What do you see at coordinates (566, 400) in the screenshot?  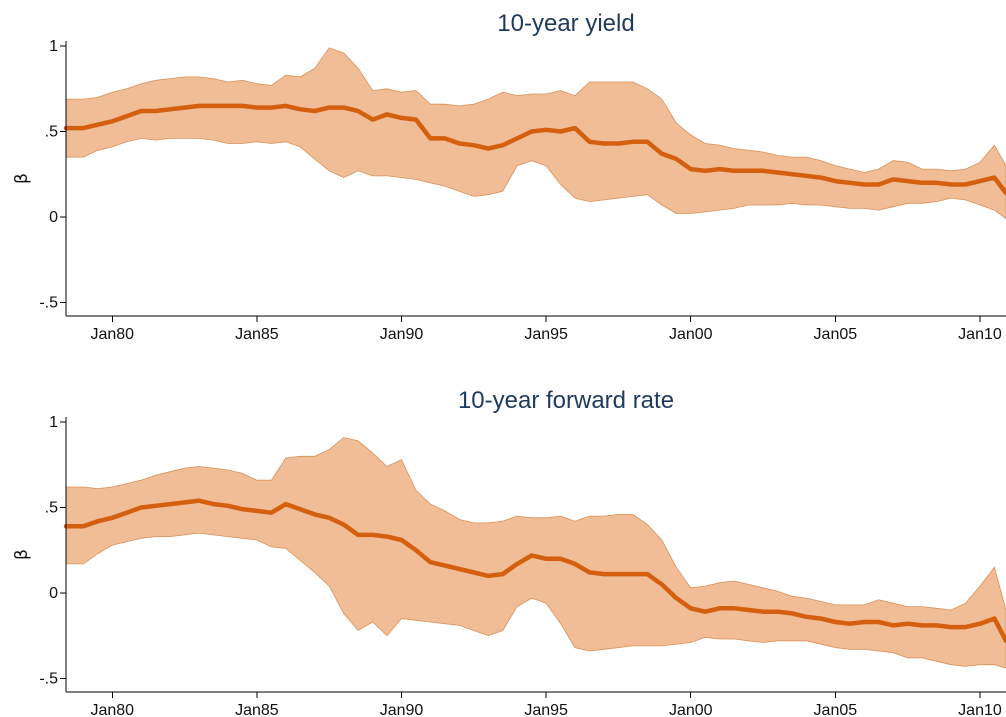 I see `chart-title: 10-year forward rate` at bounding box center [566, 400].